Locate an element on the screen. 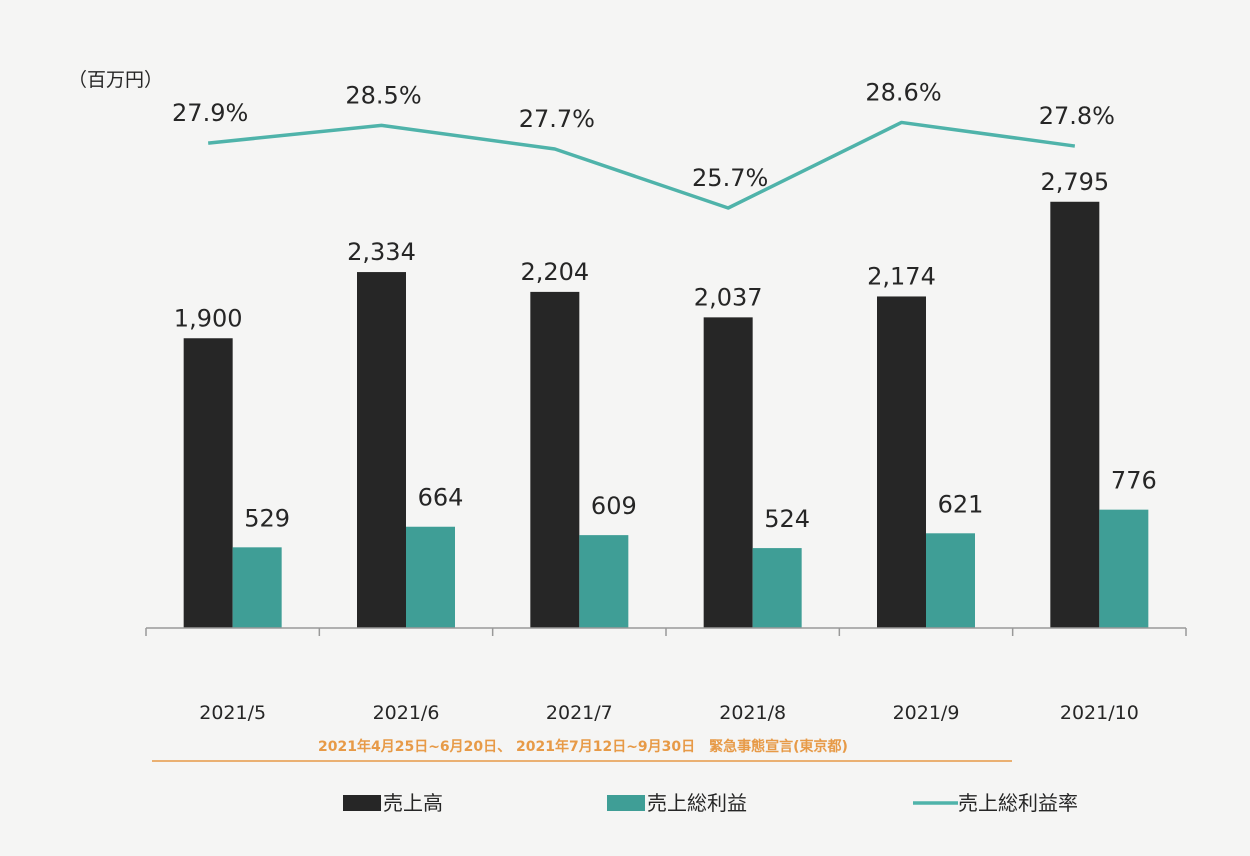 Image resolution: width=1250 pixels, height=856 pixels. label-margin: 27.9% is located at coordinates (210, 113).